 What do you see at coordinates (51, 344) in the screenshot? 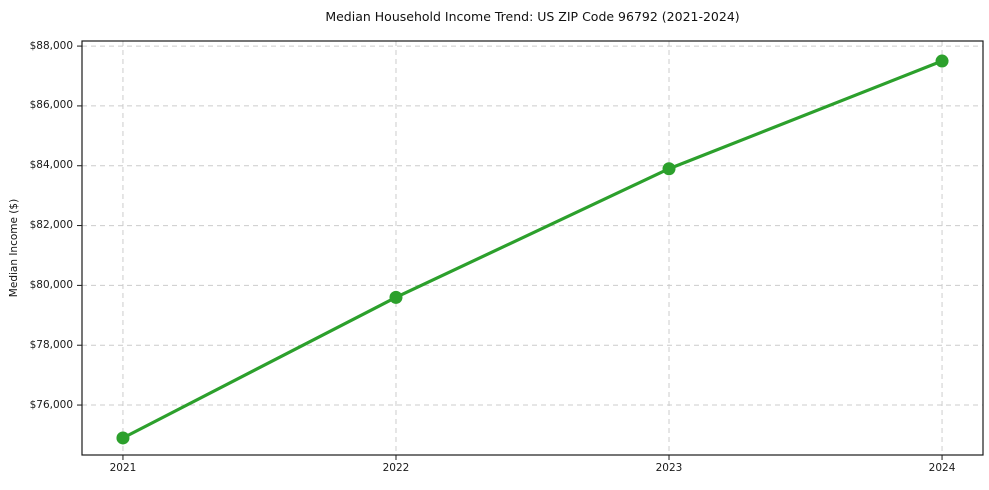
I see `y-tick-label: $78,000` at bounding box center [51, 344].